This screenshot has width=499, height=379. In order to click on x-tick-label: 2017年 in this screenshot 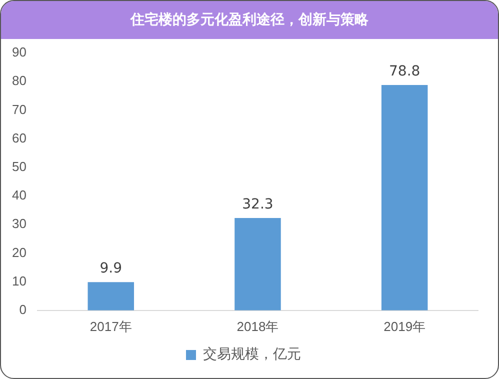, I will do `click(111, 326)`.